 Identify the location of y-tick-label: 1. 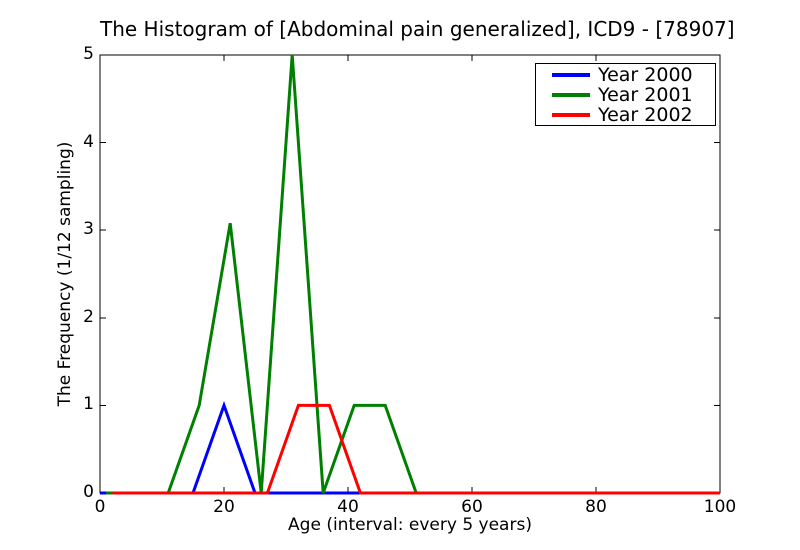
(88, 404).